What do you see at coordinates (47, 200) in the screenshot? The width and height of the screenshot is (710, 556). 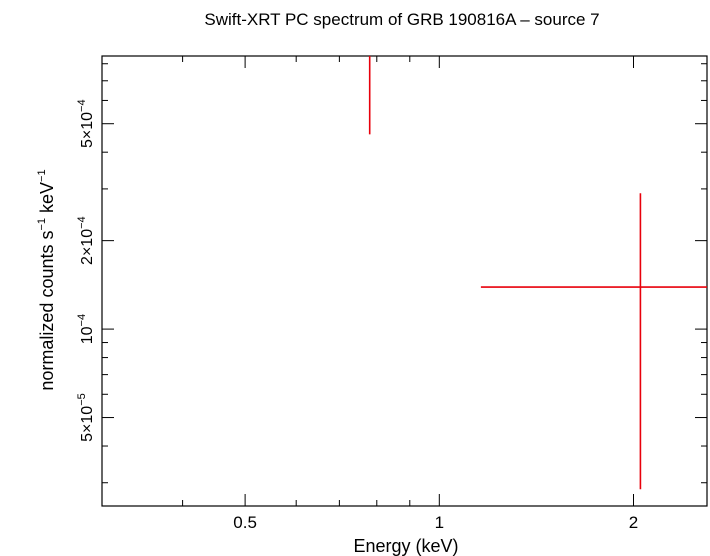 I see `y-axis-label-mid: keV` at bounding box center [47, 200].